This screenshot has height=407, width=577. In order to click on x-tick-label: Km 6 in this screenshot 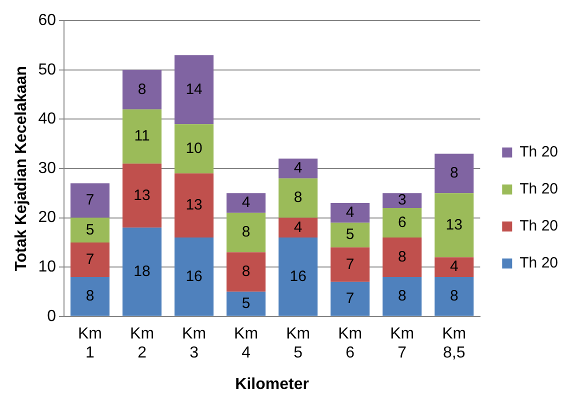, I will do `click(350, 343)`.